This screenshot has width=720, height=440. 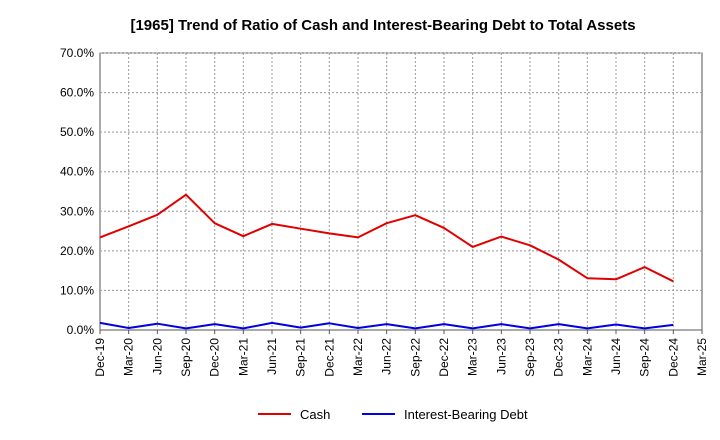 What do you see at coordinates (243, 357) in the screenshot?
I see `x-tick-label: Mar-21` at bounding box center [243, 357].